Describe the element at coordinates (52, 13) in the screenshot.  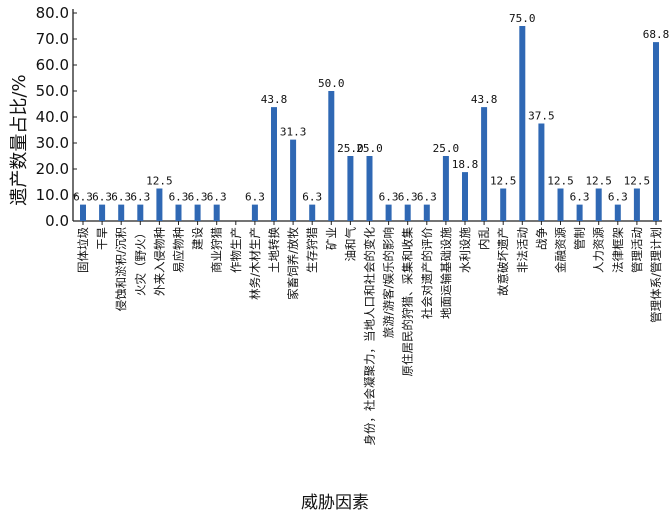
I see `y-tick-label: 80.0` at that location.